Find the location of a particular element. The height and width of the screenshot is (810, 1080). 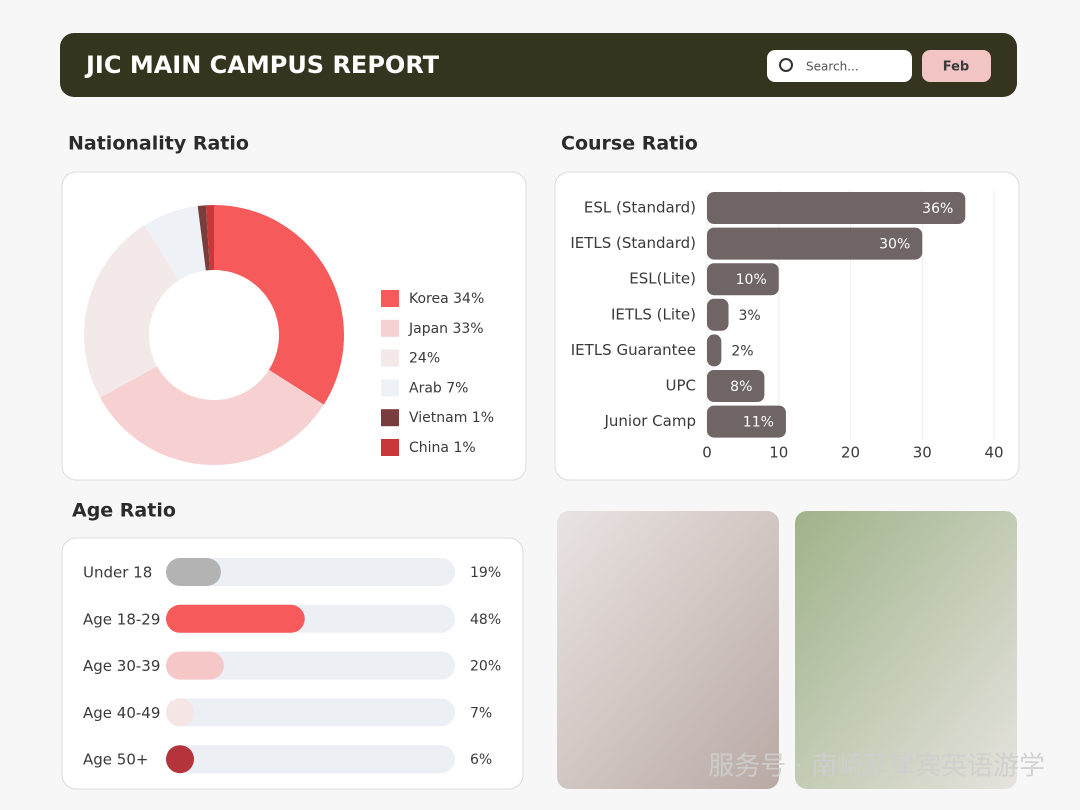

legend-label: China 1% is located at coordinates (442, 448).